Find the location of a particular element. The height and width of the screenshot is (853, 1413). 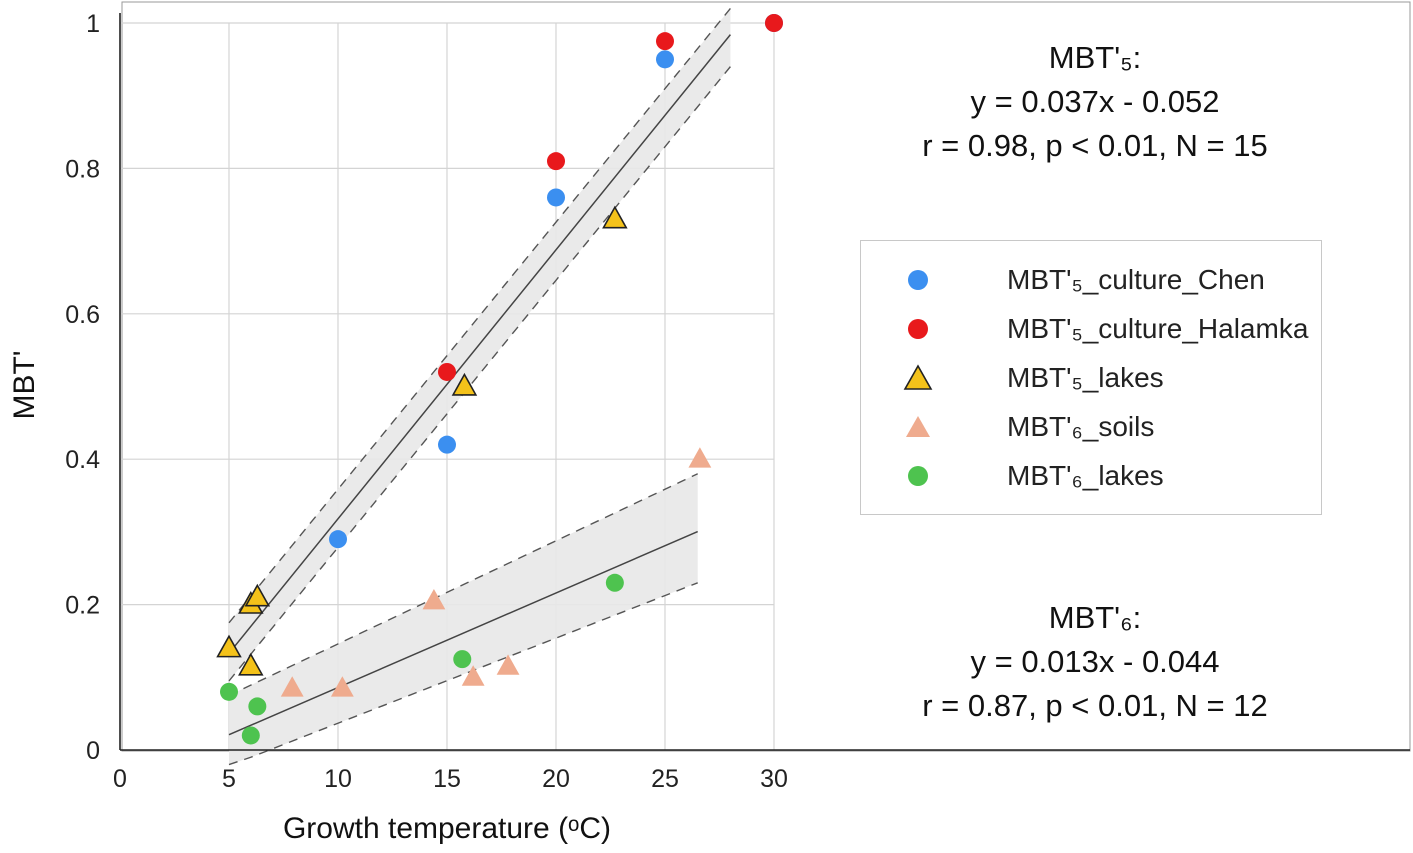

mbt5-annotation-equation: y = 0.037x - 0.052 is located at coordinates (1095, 101).